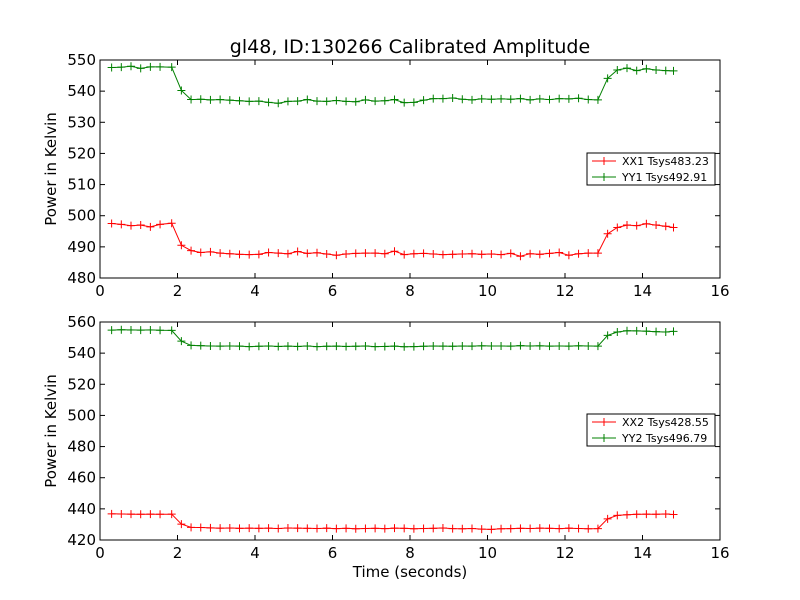 The height and width of the screenshot is (600, 800). What do you see at coordinates (664, 177) in the screenshot?
I see `legend-label: YY1 Tsys492.91` at bounding box center [664, 177].